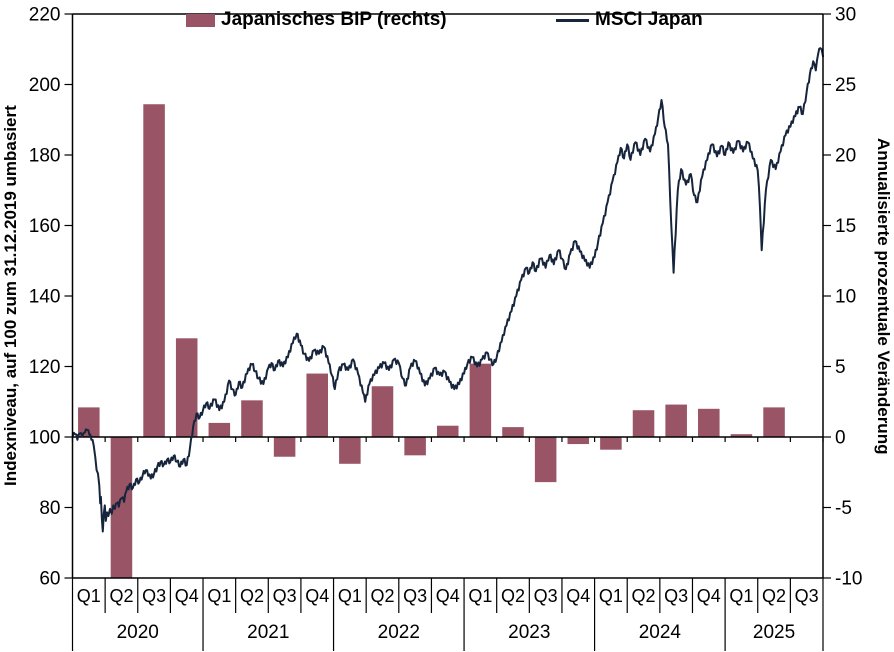 The height and width of the screenshot is (652, 894). I want to click on legend-item-bip: Japanisches BIP (rechts), so click(316, 20).